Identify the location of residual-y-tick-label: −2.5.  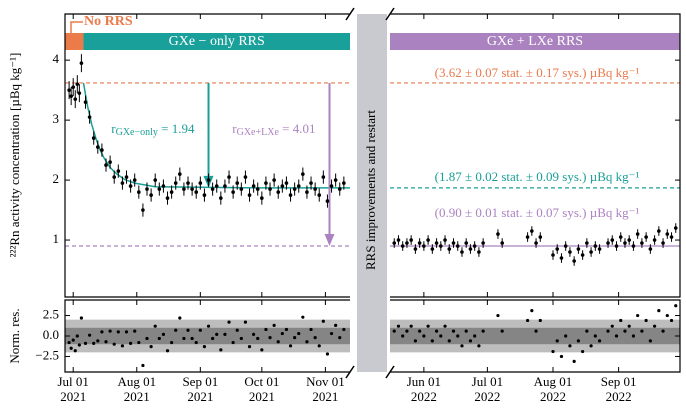
(47, 354).